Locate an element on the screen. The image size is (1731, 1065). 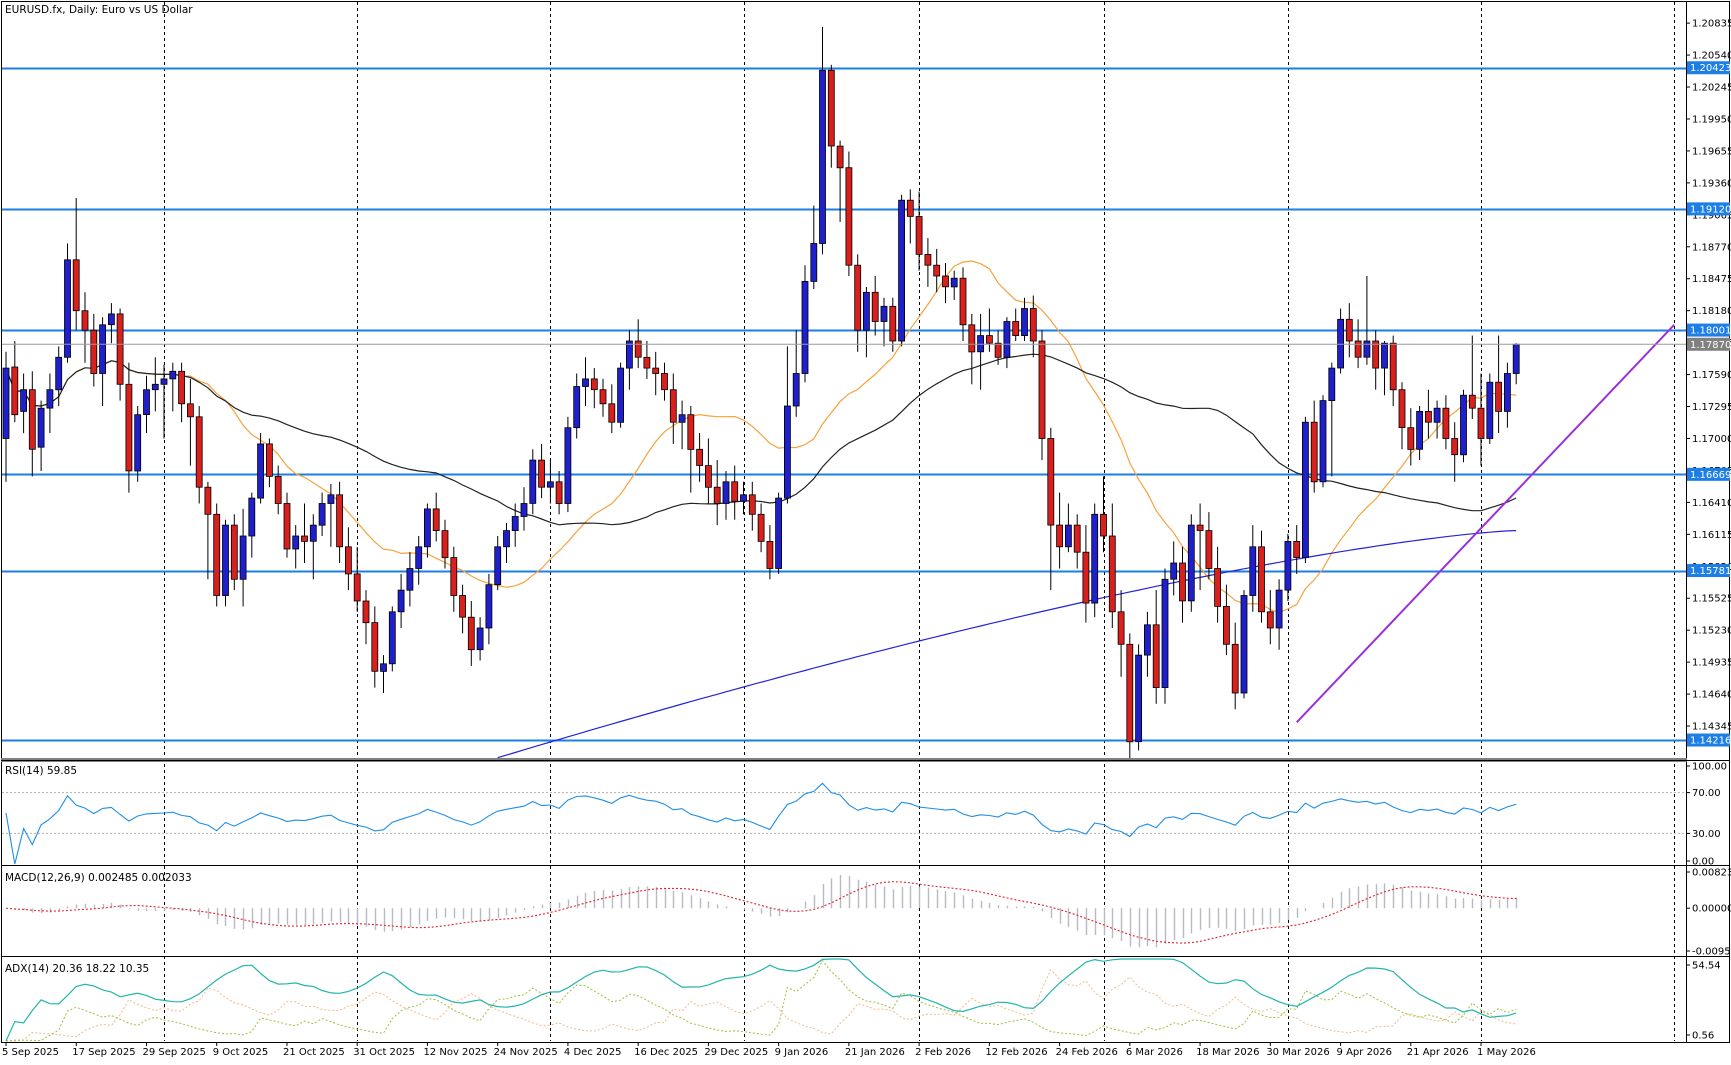
level-price-tag: 1.14216 is located at coordinates (1710, 741).